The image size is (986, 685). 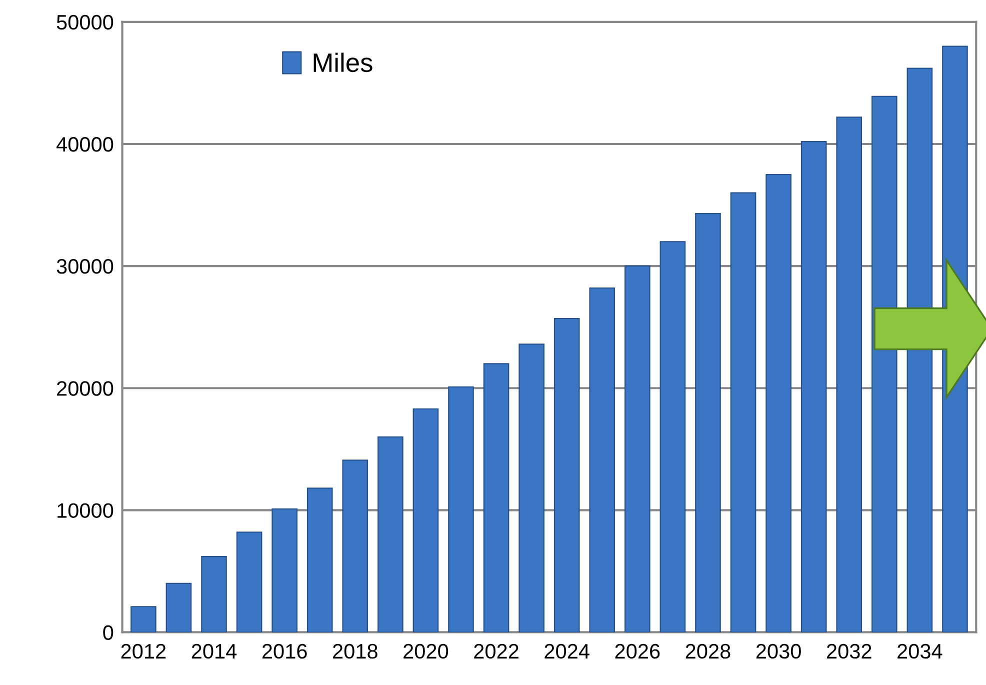 I want to click on x-tick-label: 2014, so click(x=214, y=651).